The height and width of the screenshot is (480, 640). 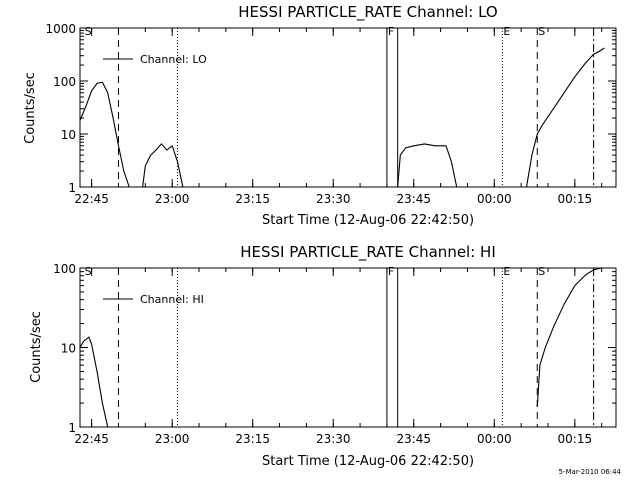 I want to click on y-tick-label: 1000, so click(x=60, y=29).